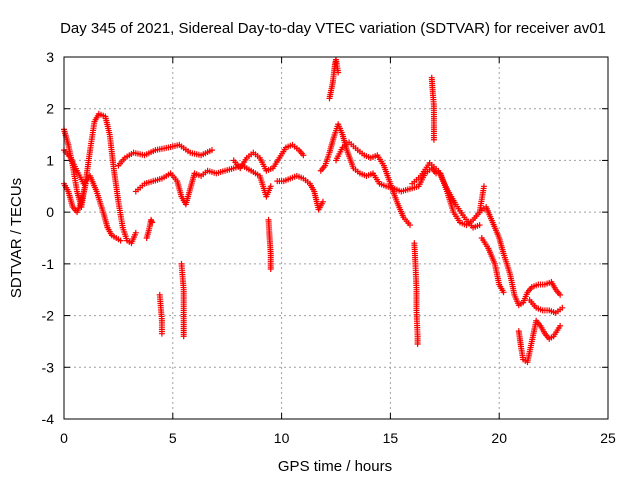 This screenshot has width=640, height=480. What do you see at coordinates (50, 212) in the screenshot?
I see `y-tick-label: 0` at bounding box center [50, 212].